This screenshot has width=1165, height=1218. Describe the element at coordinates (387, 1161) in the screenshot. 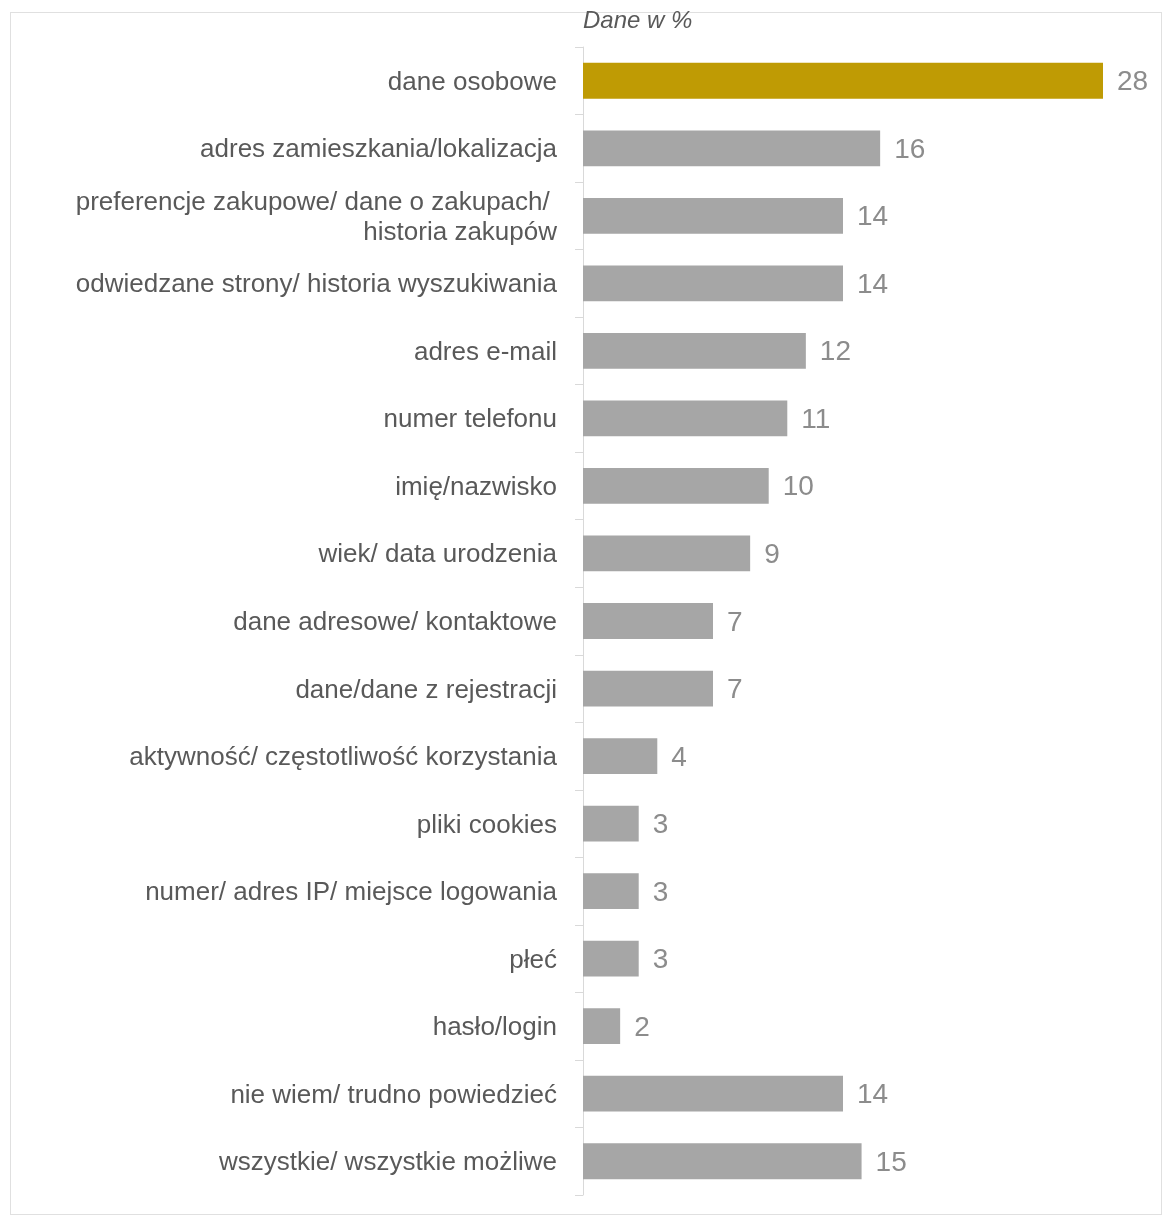

I see `y-tick-label: wszystkie/ wszystkie możliwe` at that location.